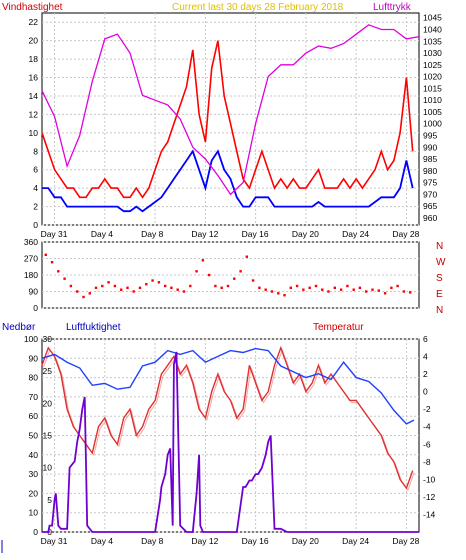 The height and width of the screenshot is (560, 466). Describe the element at coordinates (34, 455) in the screenshot. I see `y-tick-label: 40` at that location.